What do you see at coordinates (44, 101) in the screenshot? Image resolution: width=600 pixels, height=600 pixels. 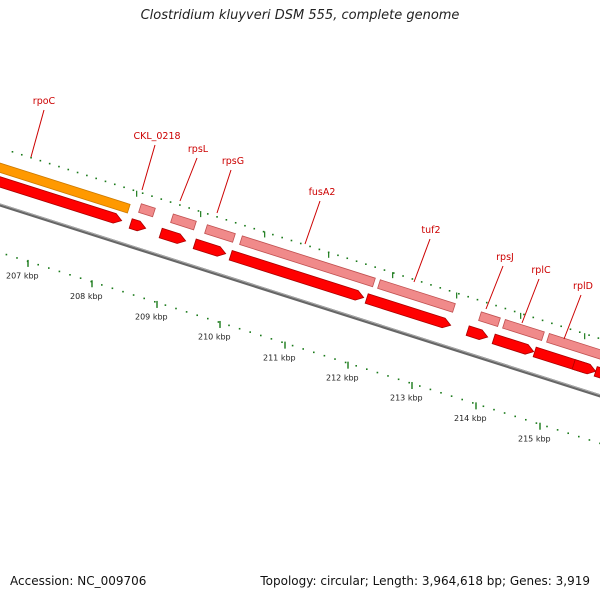 I see `gene-label-rpoC: rpoC` at bounding box center [44, 101].